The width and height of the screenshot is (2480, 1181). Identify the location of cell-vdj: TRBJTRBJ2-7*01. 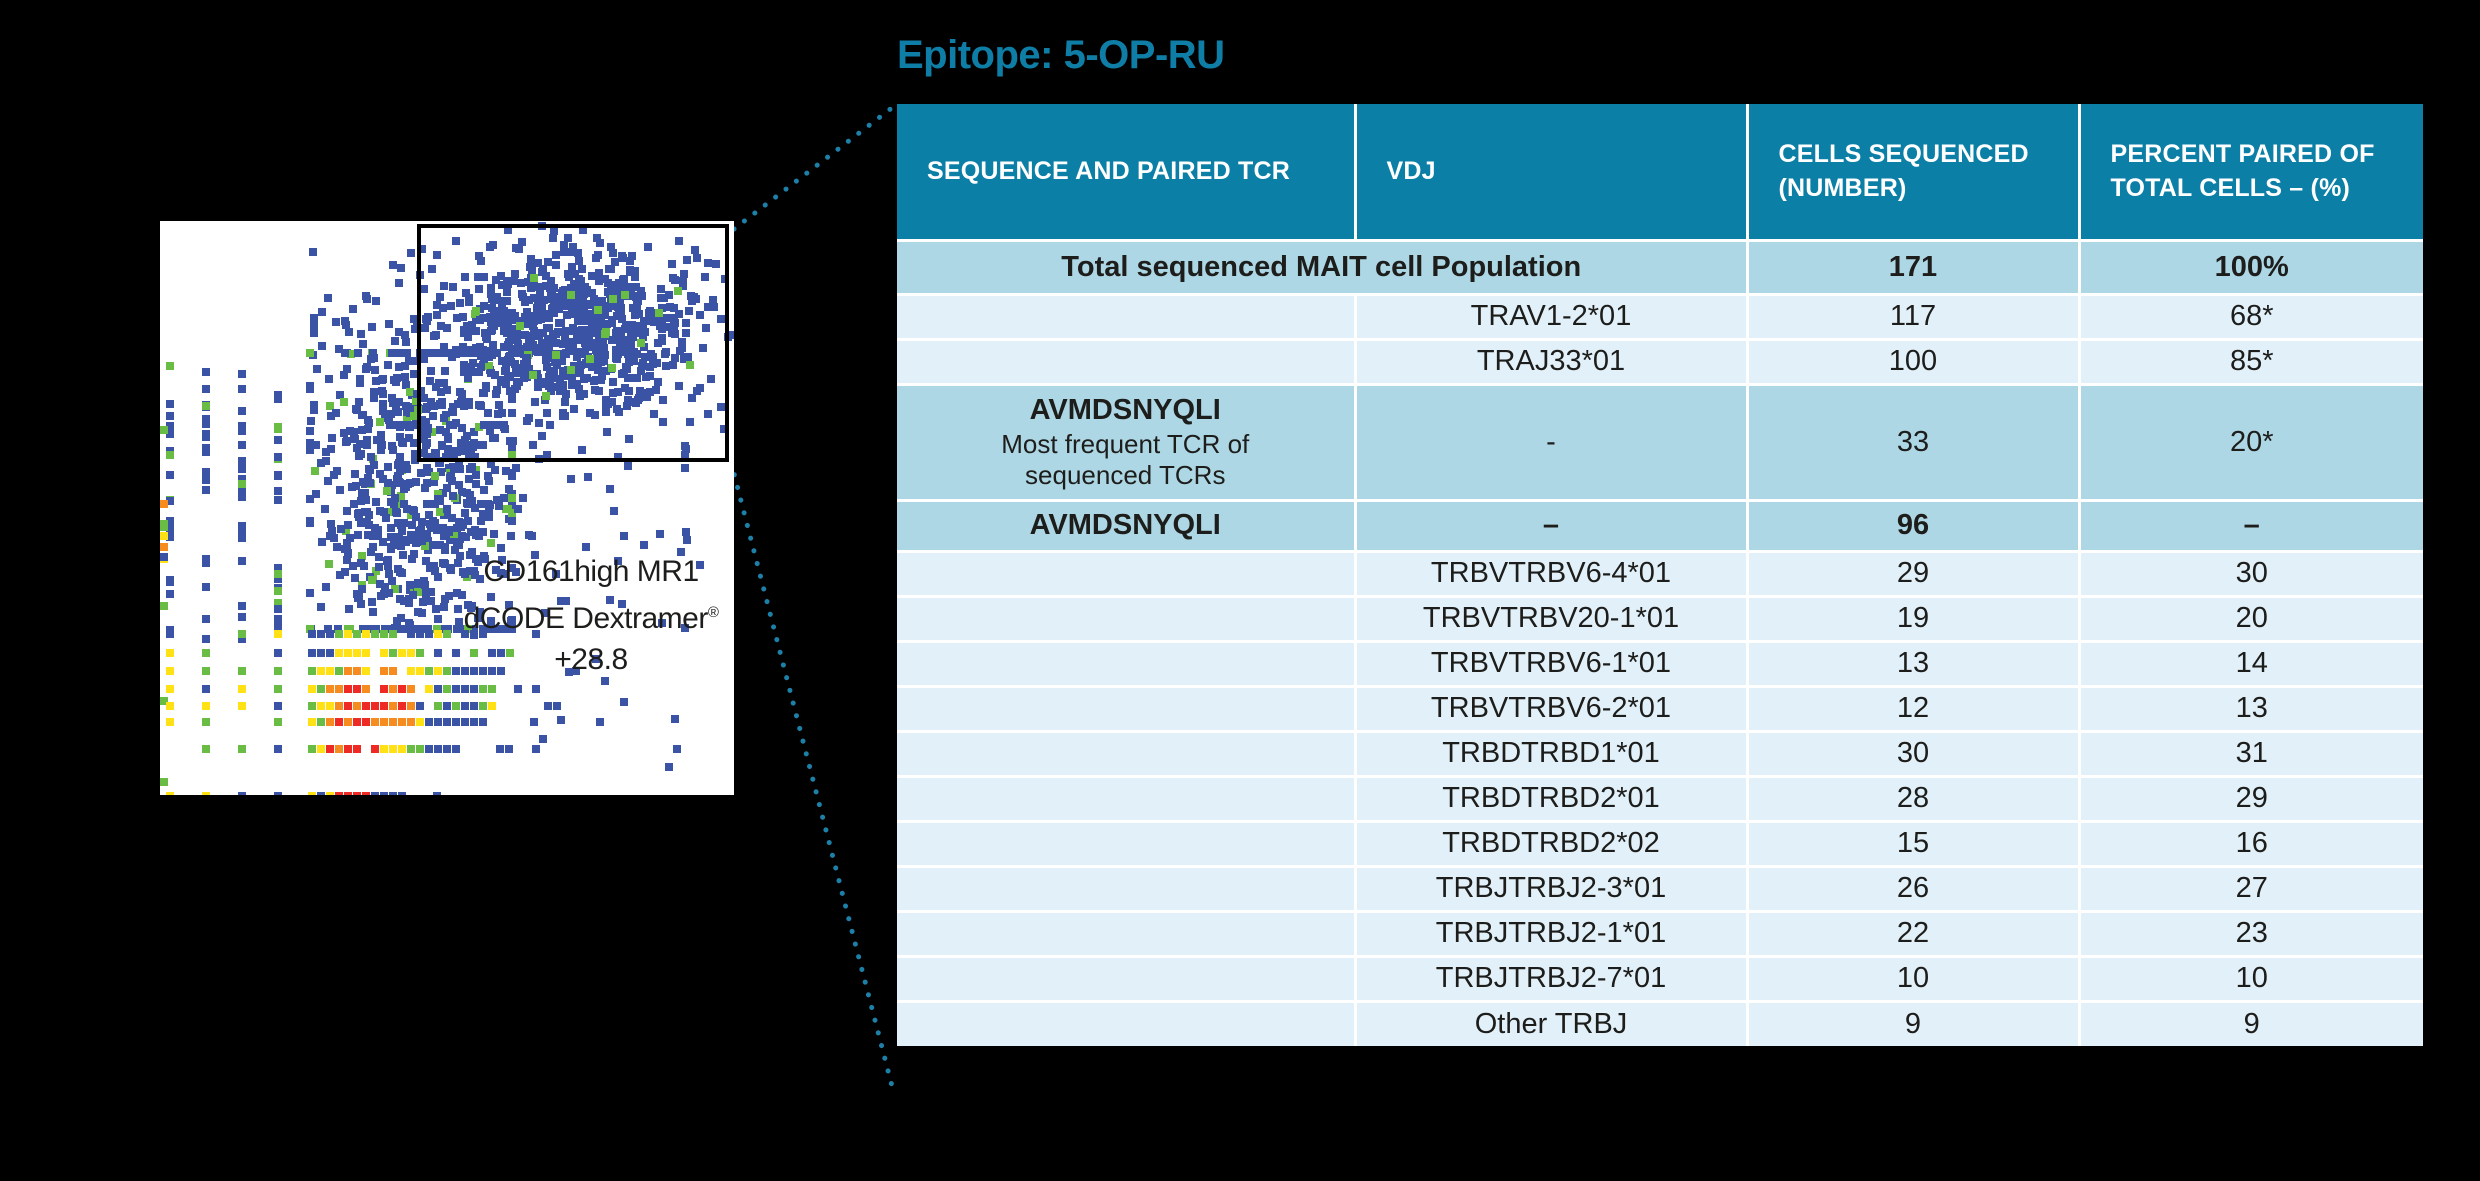
(1551, 978).